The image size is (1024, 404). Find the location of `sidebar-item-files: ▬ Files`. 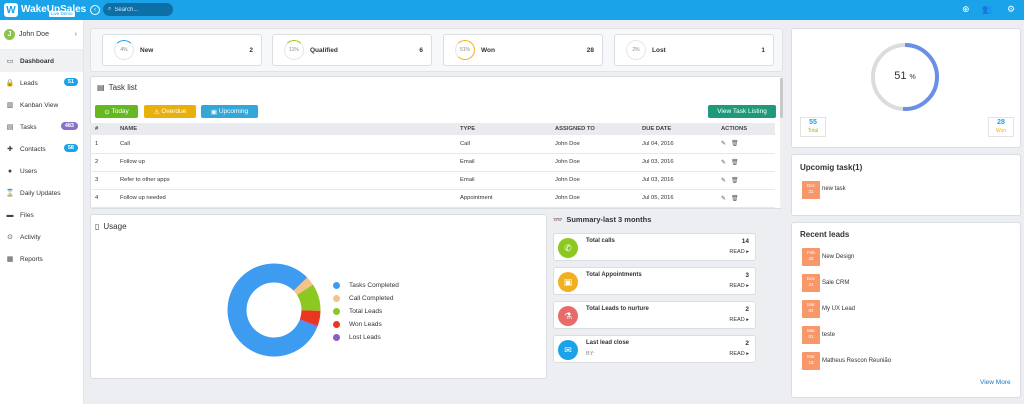

sidebar-item-files: ▬ Files is located at coordinates (41, 215).